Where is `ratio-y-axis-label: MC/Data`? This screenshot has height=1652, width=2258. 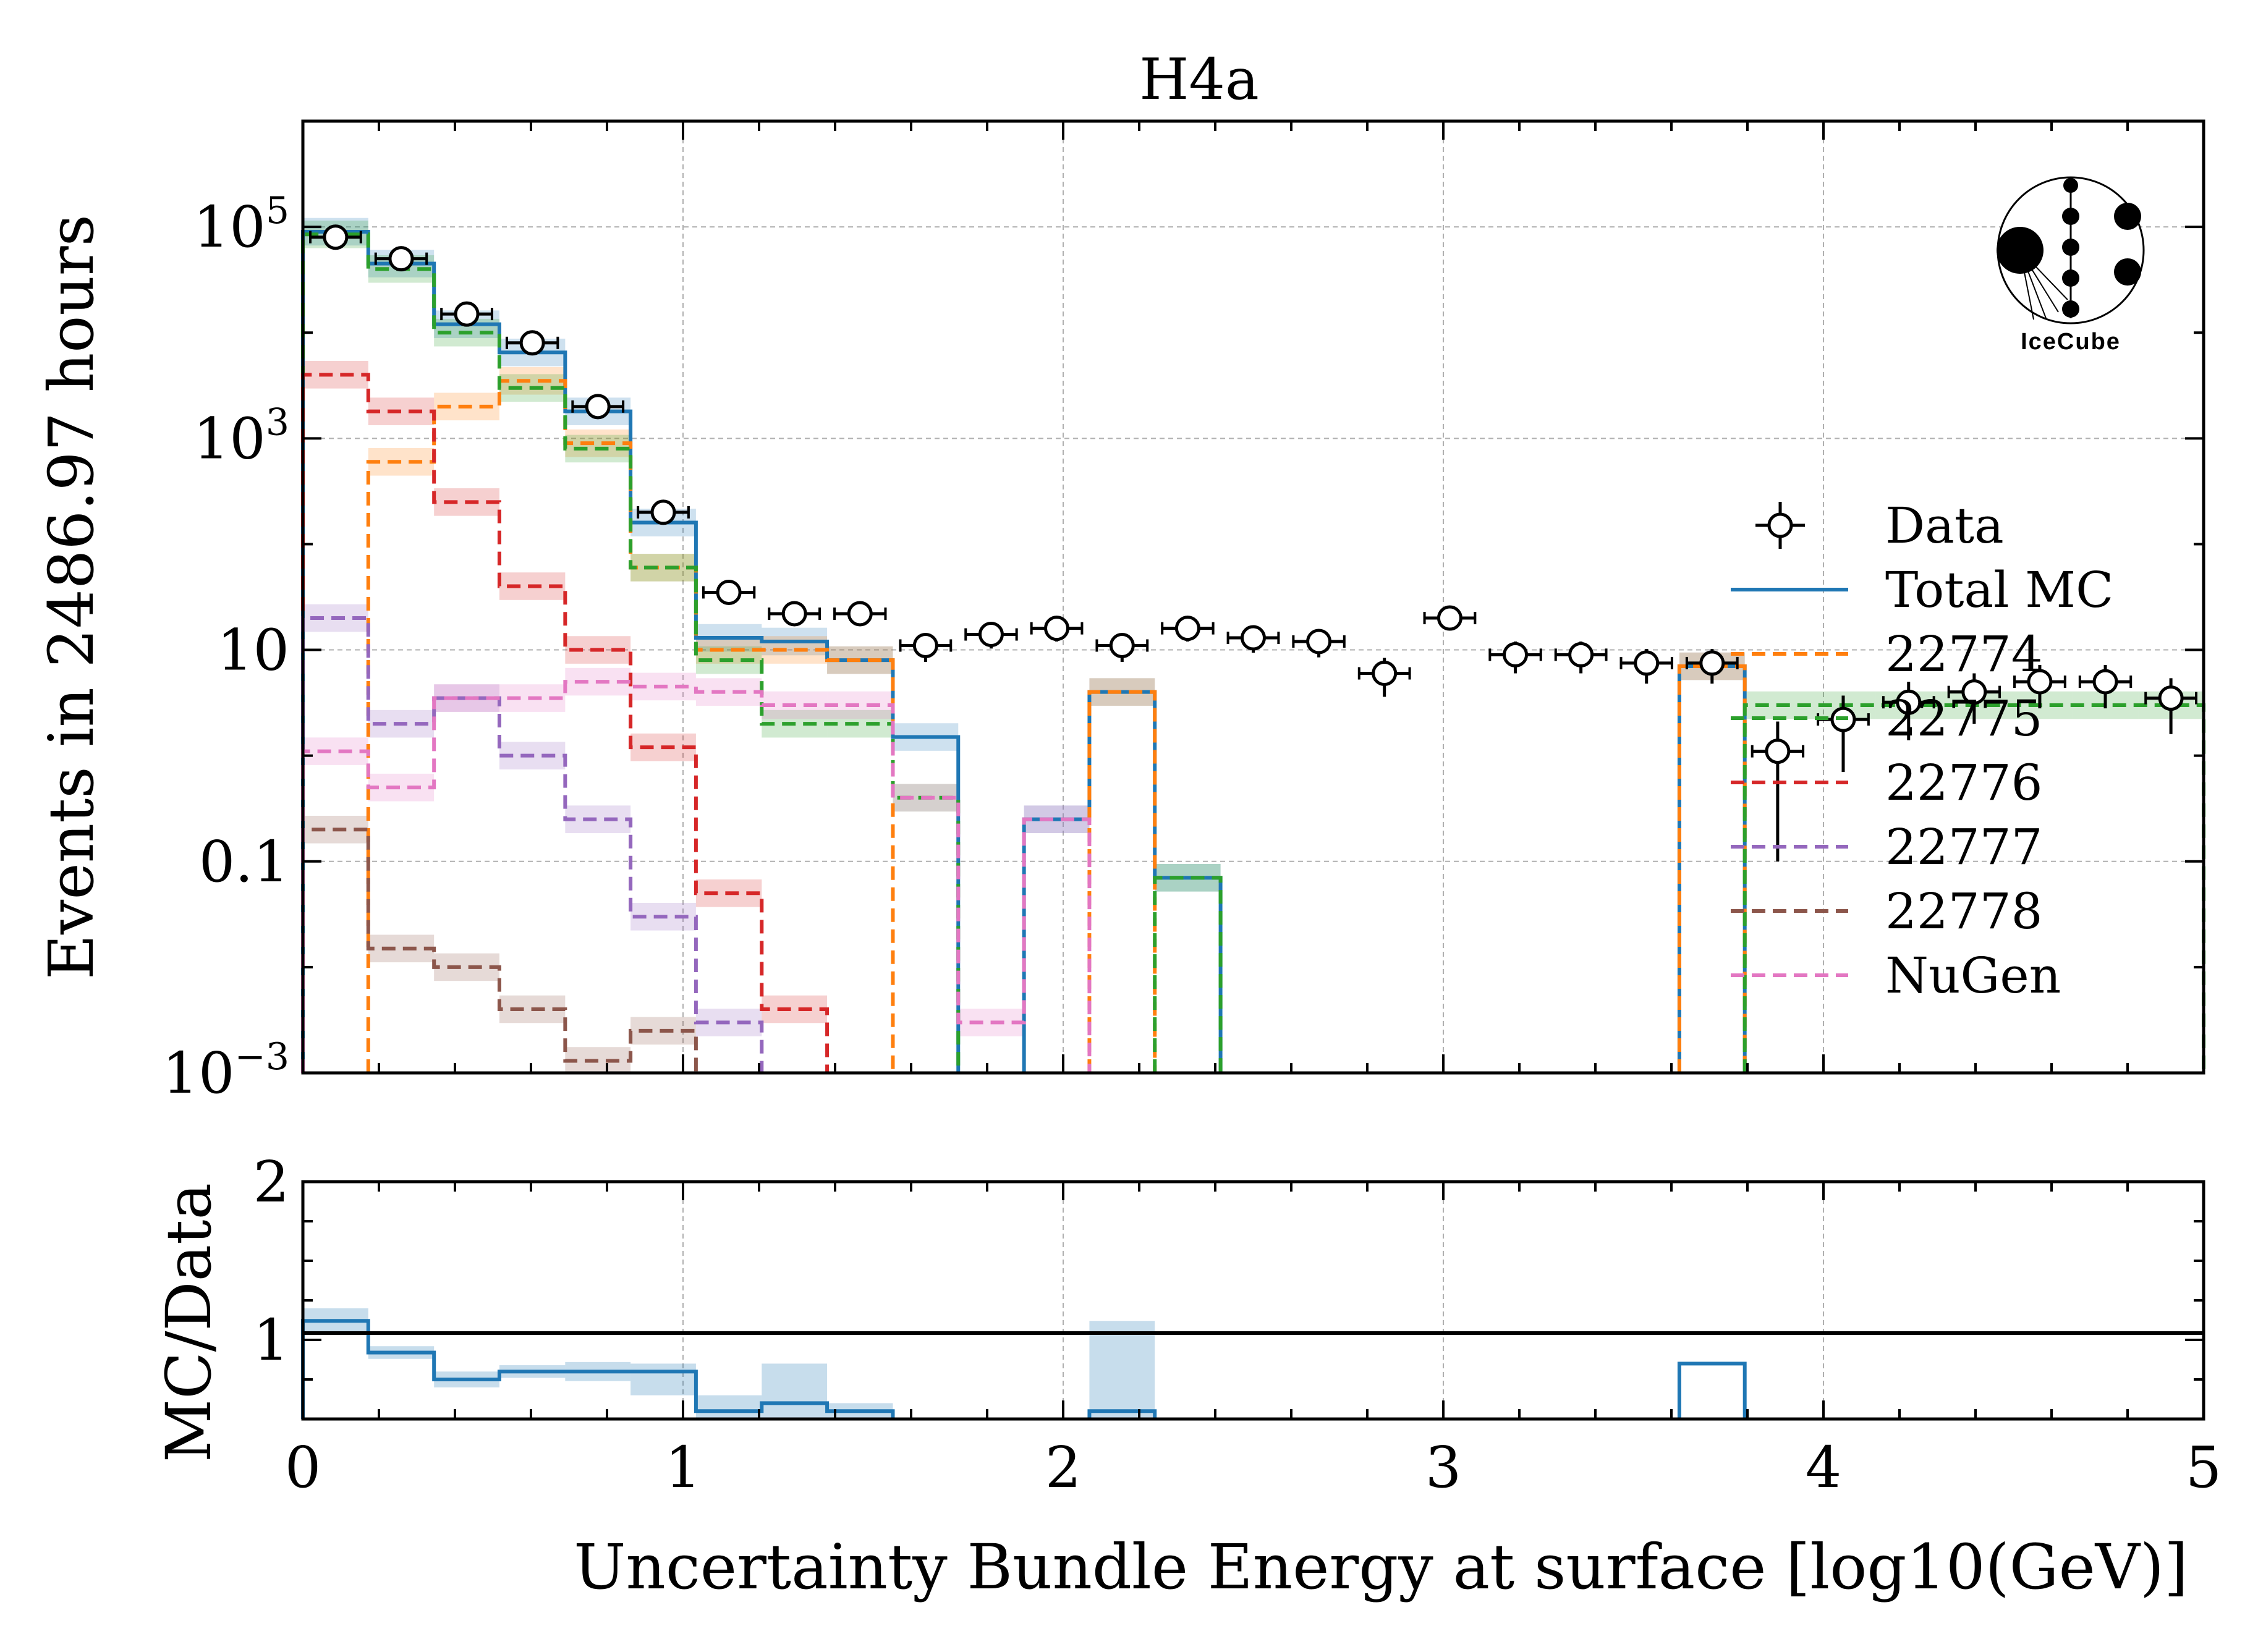 ratio-y-axis-label: MC/Data is located at coordinates (189, 1322).